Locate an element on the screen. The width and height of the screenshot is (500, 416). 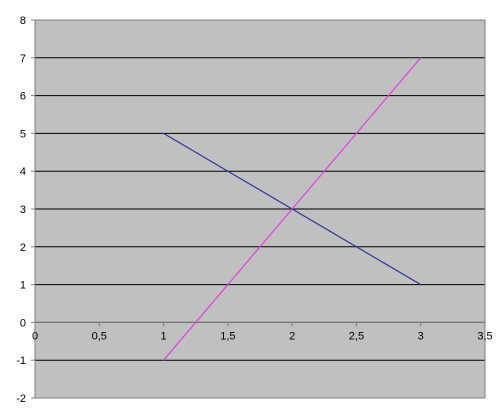
x-tick-label: 1 is located at coordinates (164, 336).